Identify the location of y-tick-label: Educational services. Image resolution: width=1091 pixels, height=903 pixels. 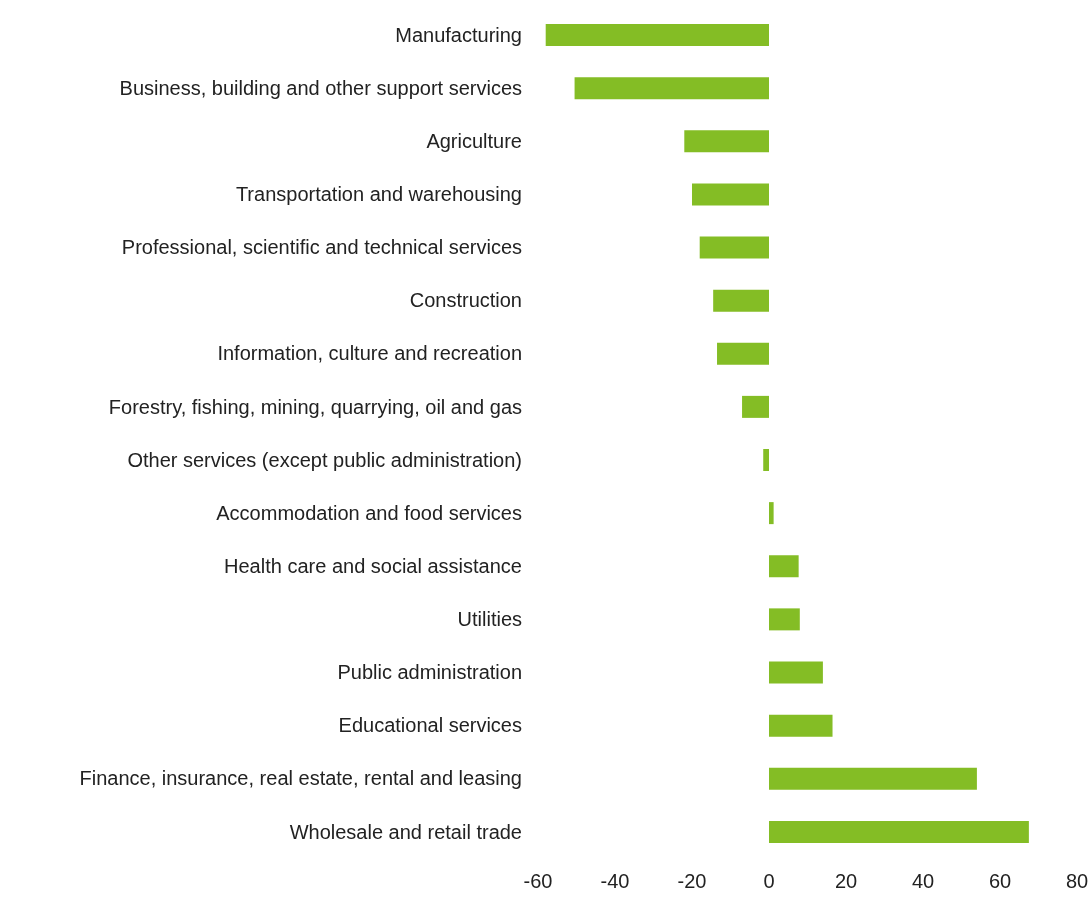
(430, 725).